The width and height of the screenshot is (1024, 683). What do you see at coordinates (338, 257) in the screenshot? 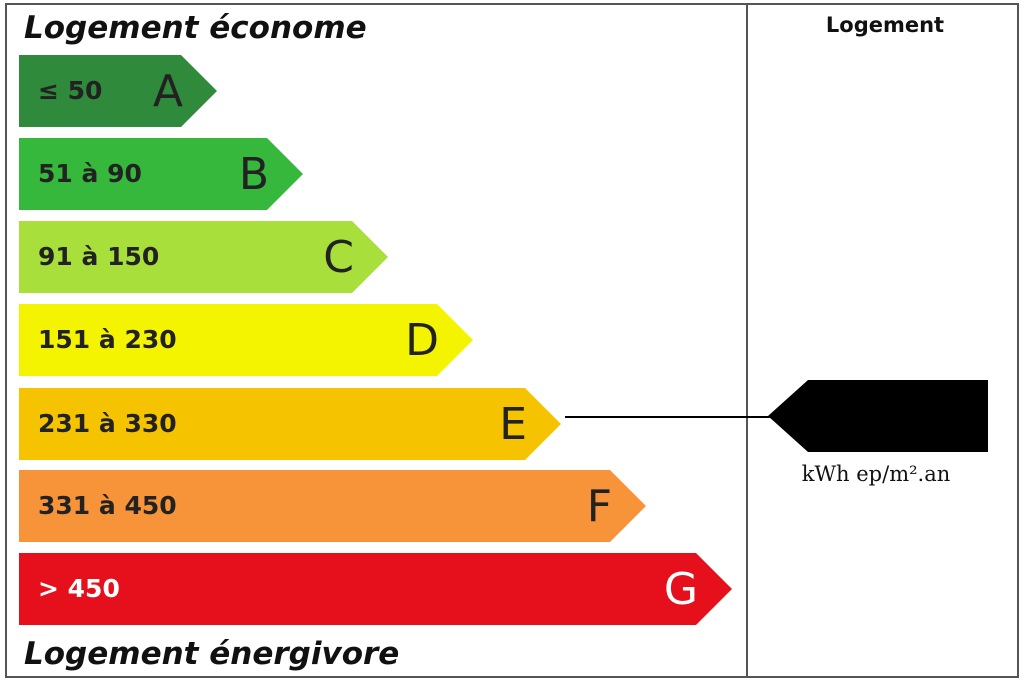
I see `band-letter: C` at bounding box center [338, 257].